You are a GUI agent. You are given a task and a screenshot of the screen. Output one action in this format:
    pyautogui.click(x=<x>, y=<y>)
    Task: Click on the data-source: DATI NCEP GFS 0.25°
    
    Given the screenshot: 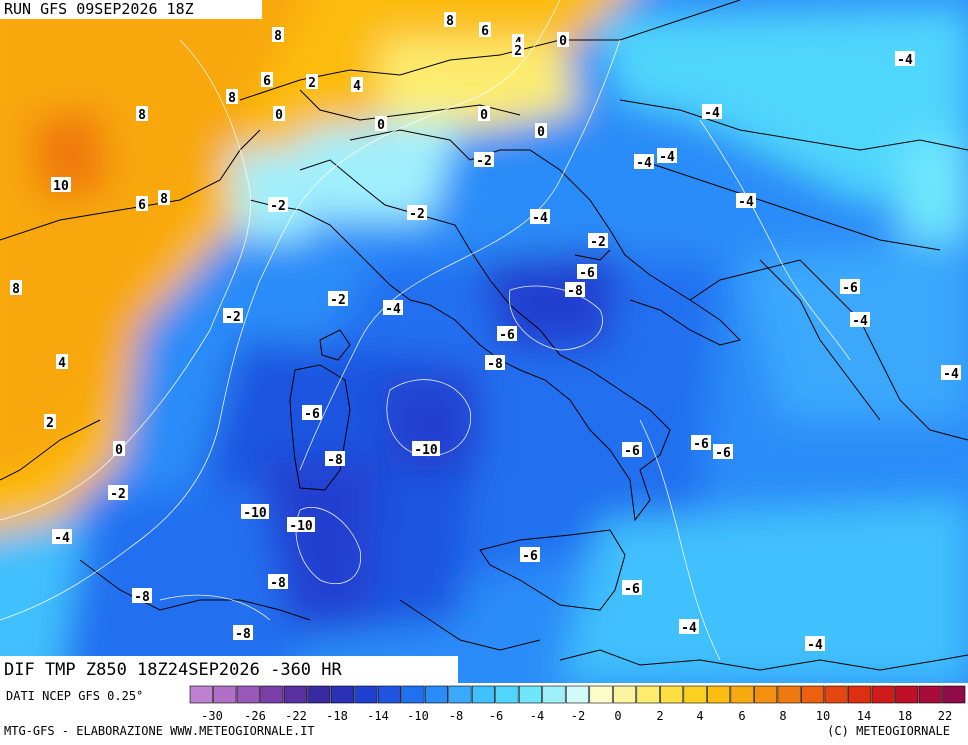 What is the action you would take?
    pyautogui.click(x=75, y=696)
    